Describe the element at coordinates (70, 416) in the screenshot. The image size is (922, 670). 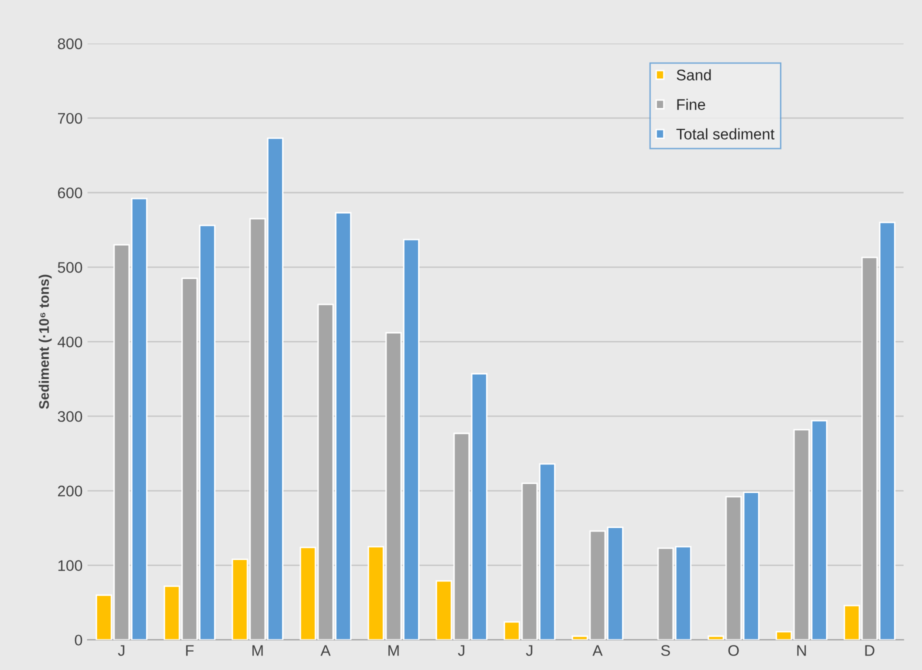
I see `y-tick-label: 300` at that location.